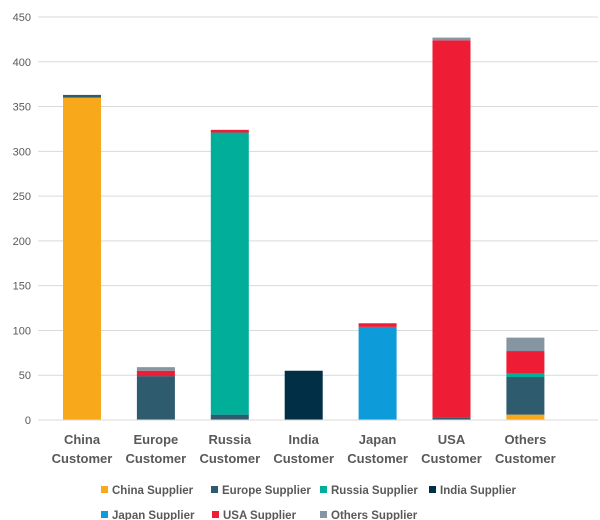  I want to click on x-tick-label: Japan, so click(378, 439).